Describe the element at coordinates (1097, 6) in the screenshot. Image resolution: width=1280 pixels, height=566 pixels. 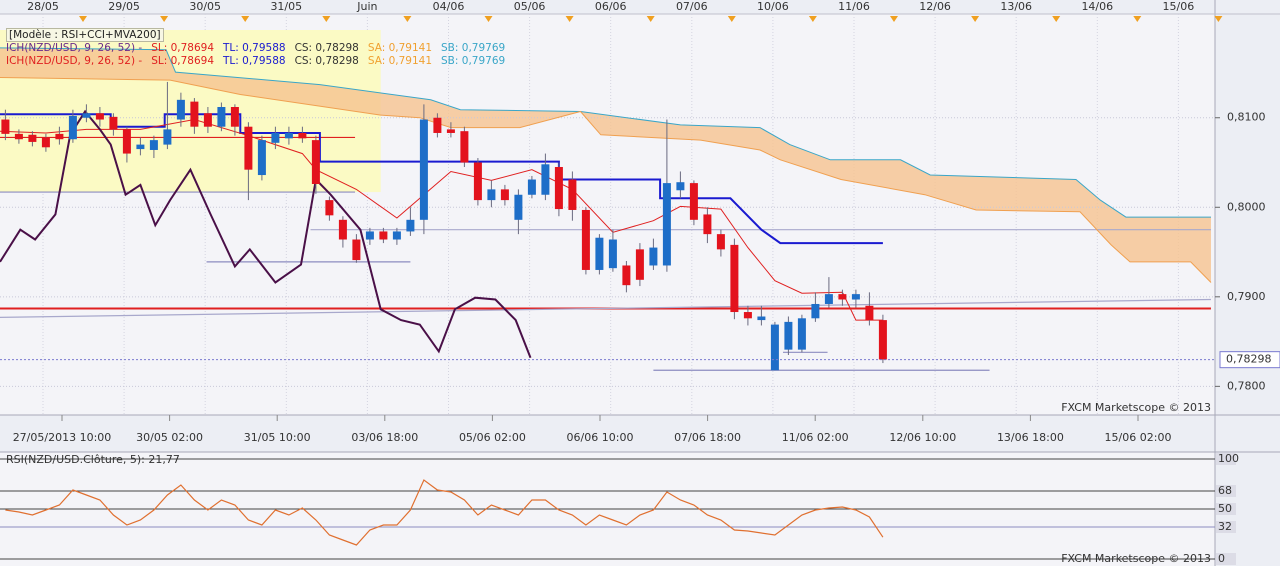
I see `top-date-label: 14/06` at that location.